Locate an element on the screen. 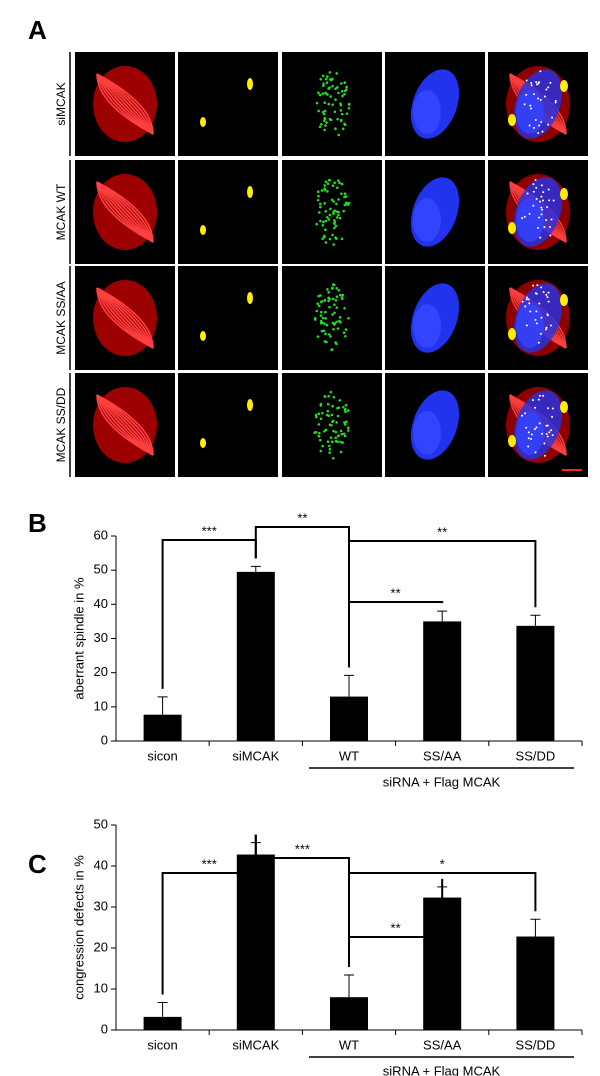 The width and height of the screenshot is (600, 1076). column-label: Hec1 is located at coordinates (298, 59).